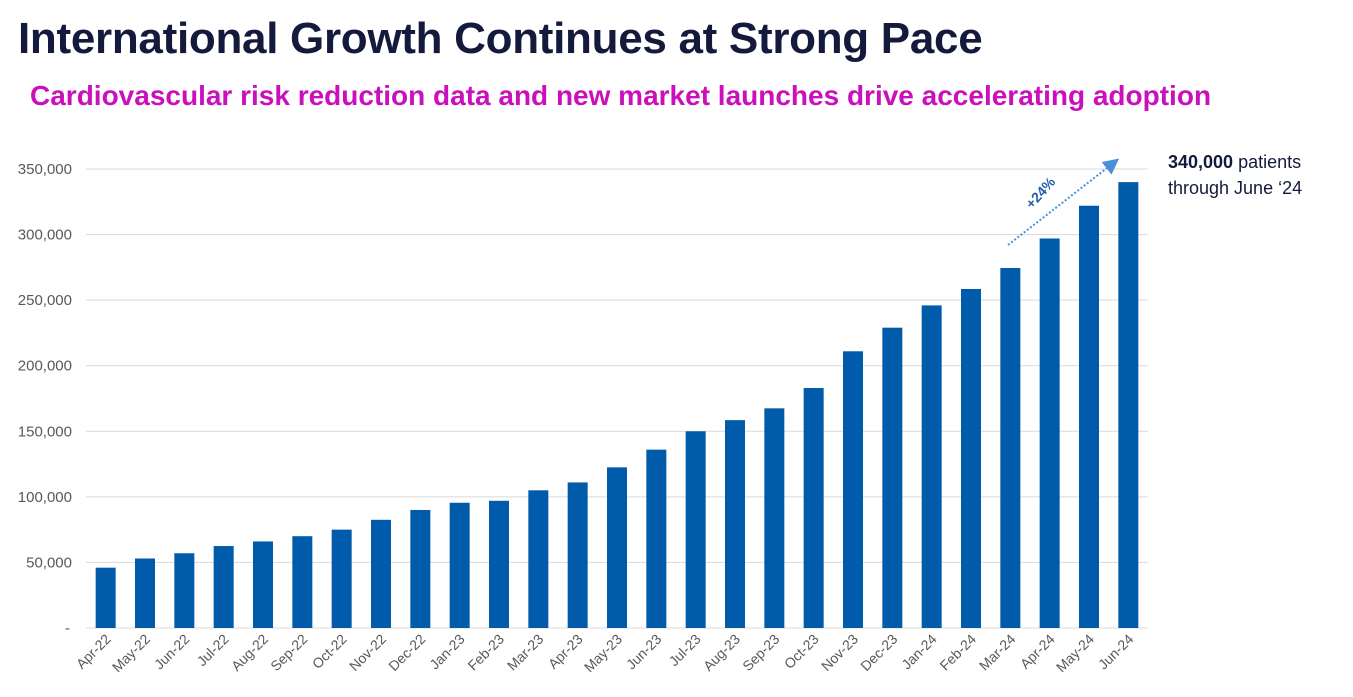  I want to click on patients-callout: 340,000 patients through June ‘24, so click(1235, 175).